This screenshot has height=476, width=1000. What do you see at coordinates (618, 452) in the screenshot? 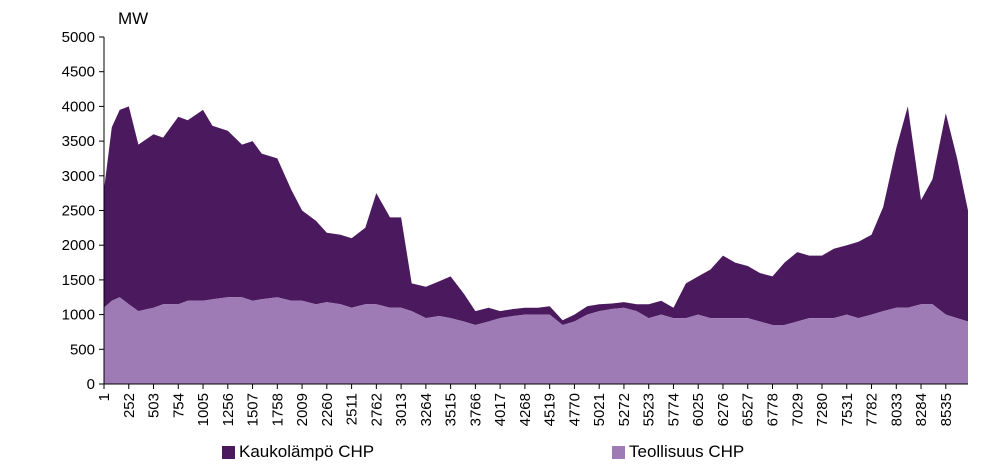
I see `legend-swatch-teollisuus` at bounding box center [618, 452].